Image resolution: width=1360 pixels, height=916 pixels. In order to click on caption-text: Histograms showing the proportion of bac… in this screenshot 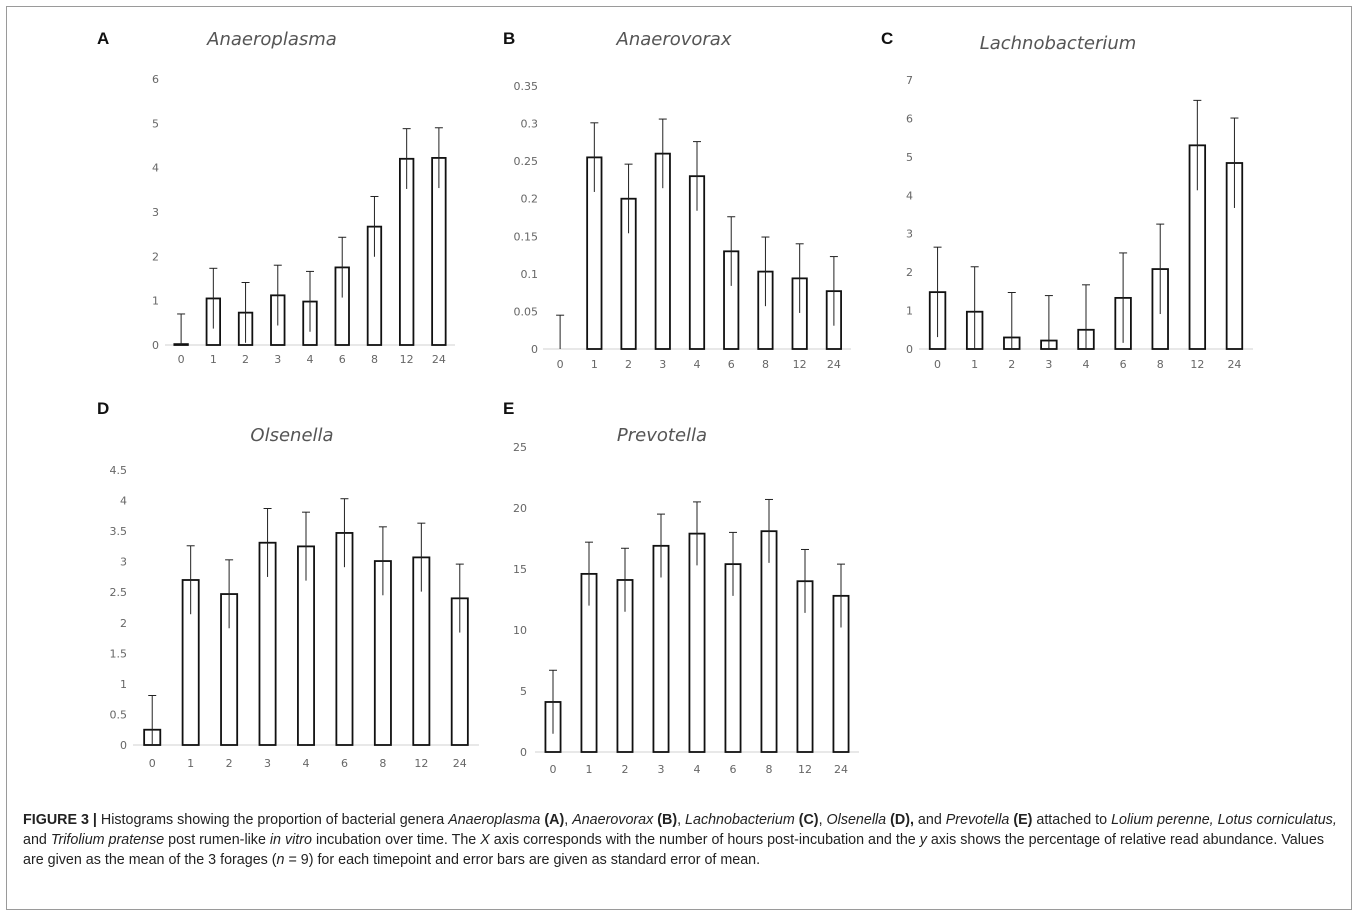, I will do `click(272, 820)`.